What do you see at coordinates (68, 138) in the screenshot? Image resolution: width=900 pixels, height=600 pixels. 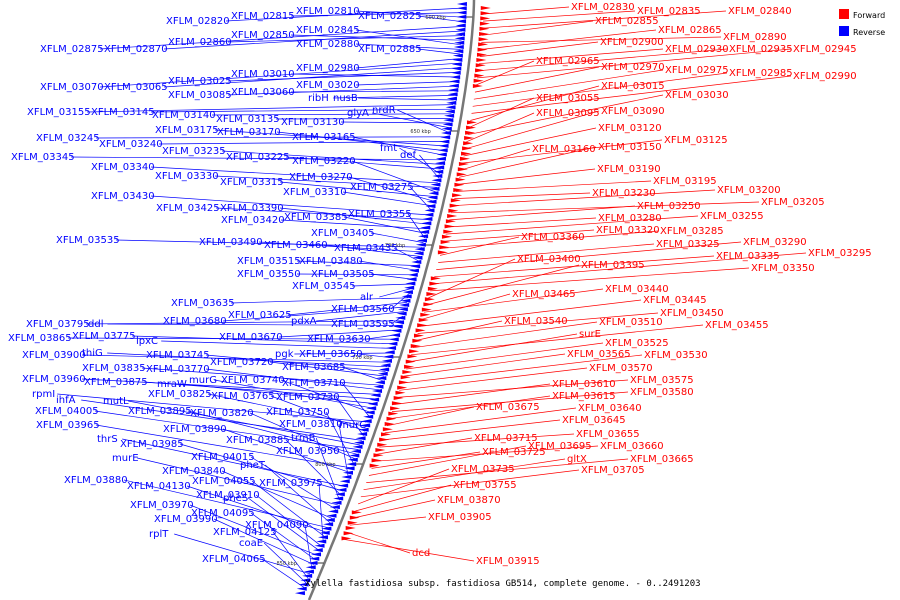 I see `reverse-gene-label: XFLM_03245` at bounding box center [68, 138].